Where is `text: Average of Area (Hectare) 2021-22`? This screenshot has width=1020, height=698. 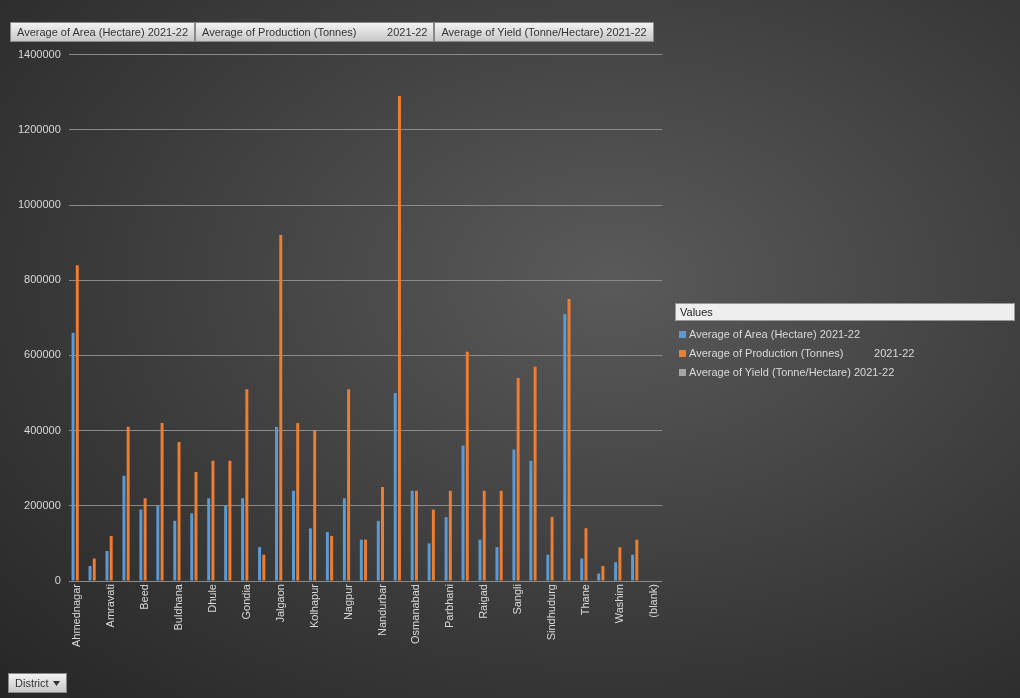 text: Average of Area (Hectare) 2021-22 is located at coordinates (103, 32).